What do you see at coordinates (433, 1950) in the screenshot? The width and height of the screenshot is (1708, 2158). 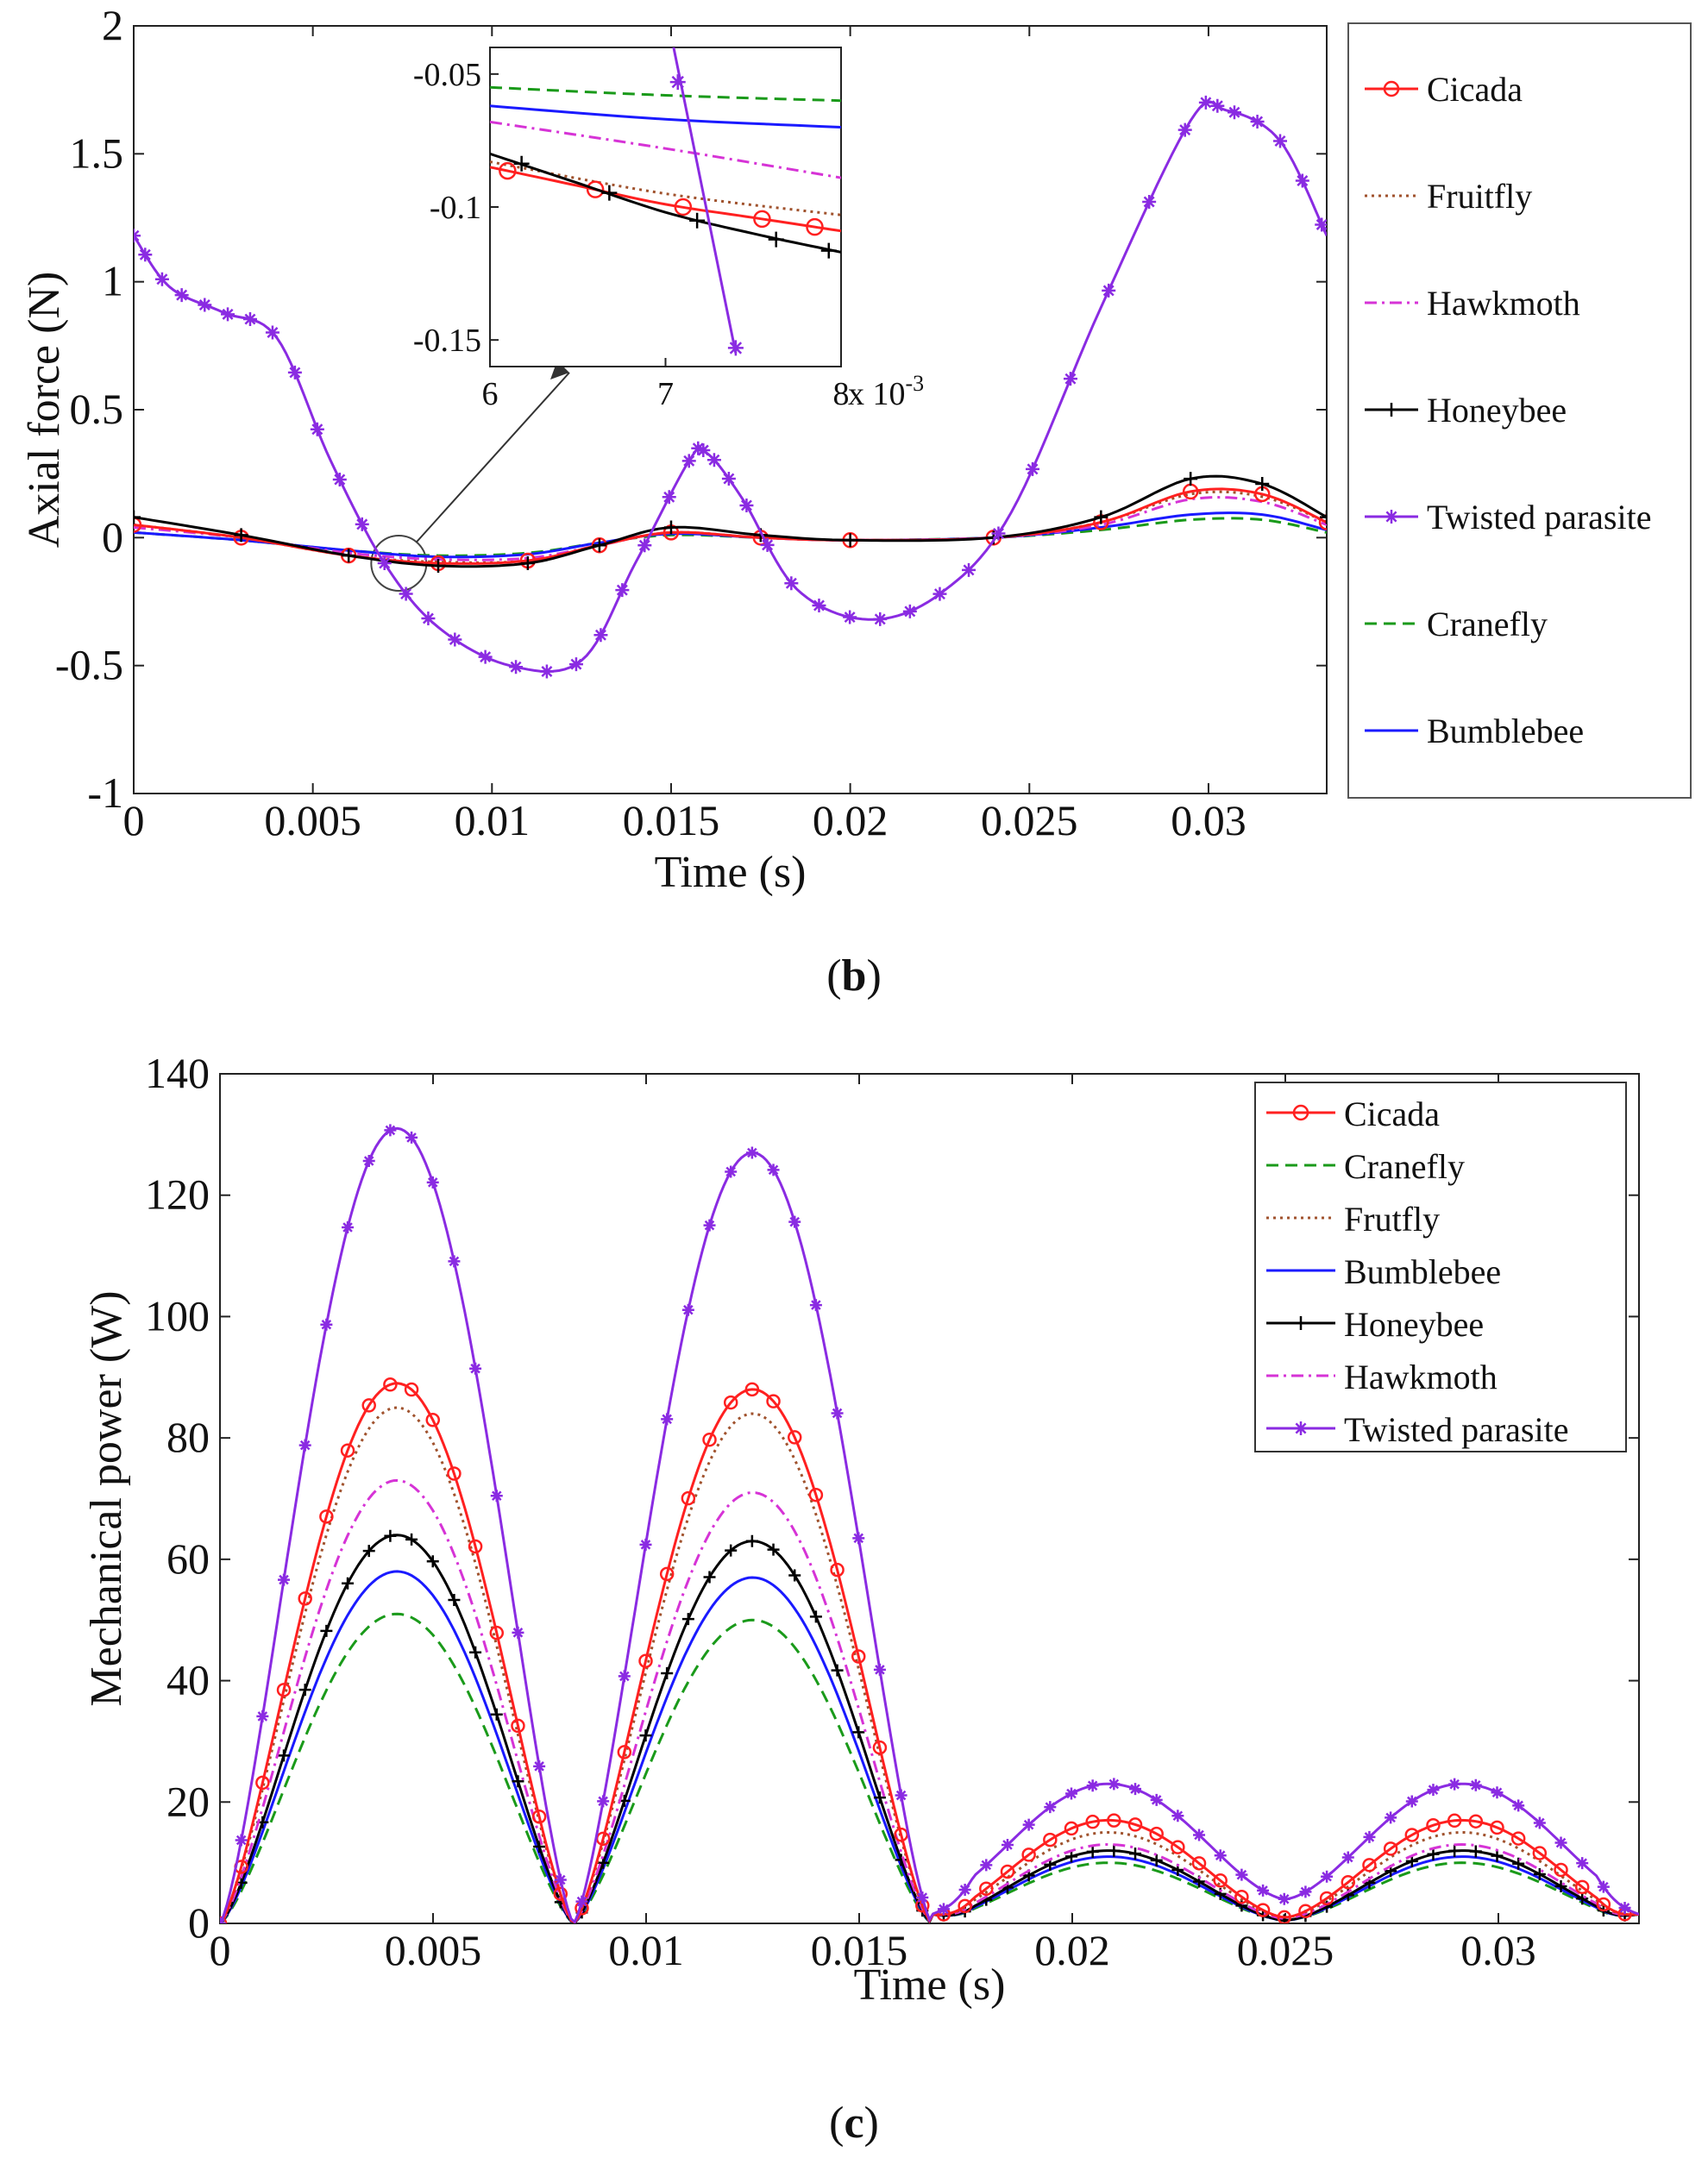 I see `mechanical-power-x-tick-label: 0.005` at bounding box center [433, 1950].